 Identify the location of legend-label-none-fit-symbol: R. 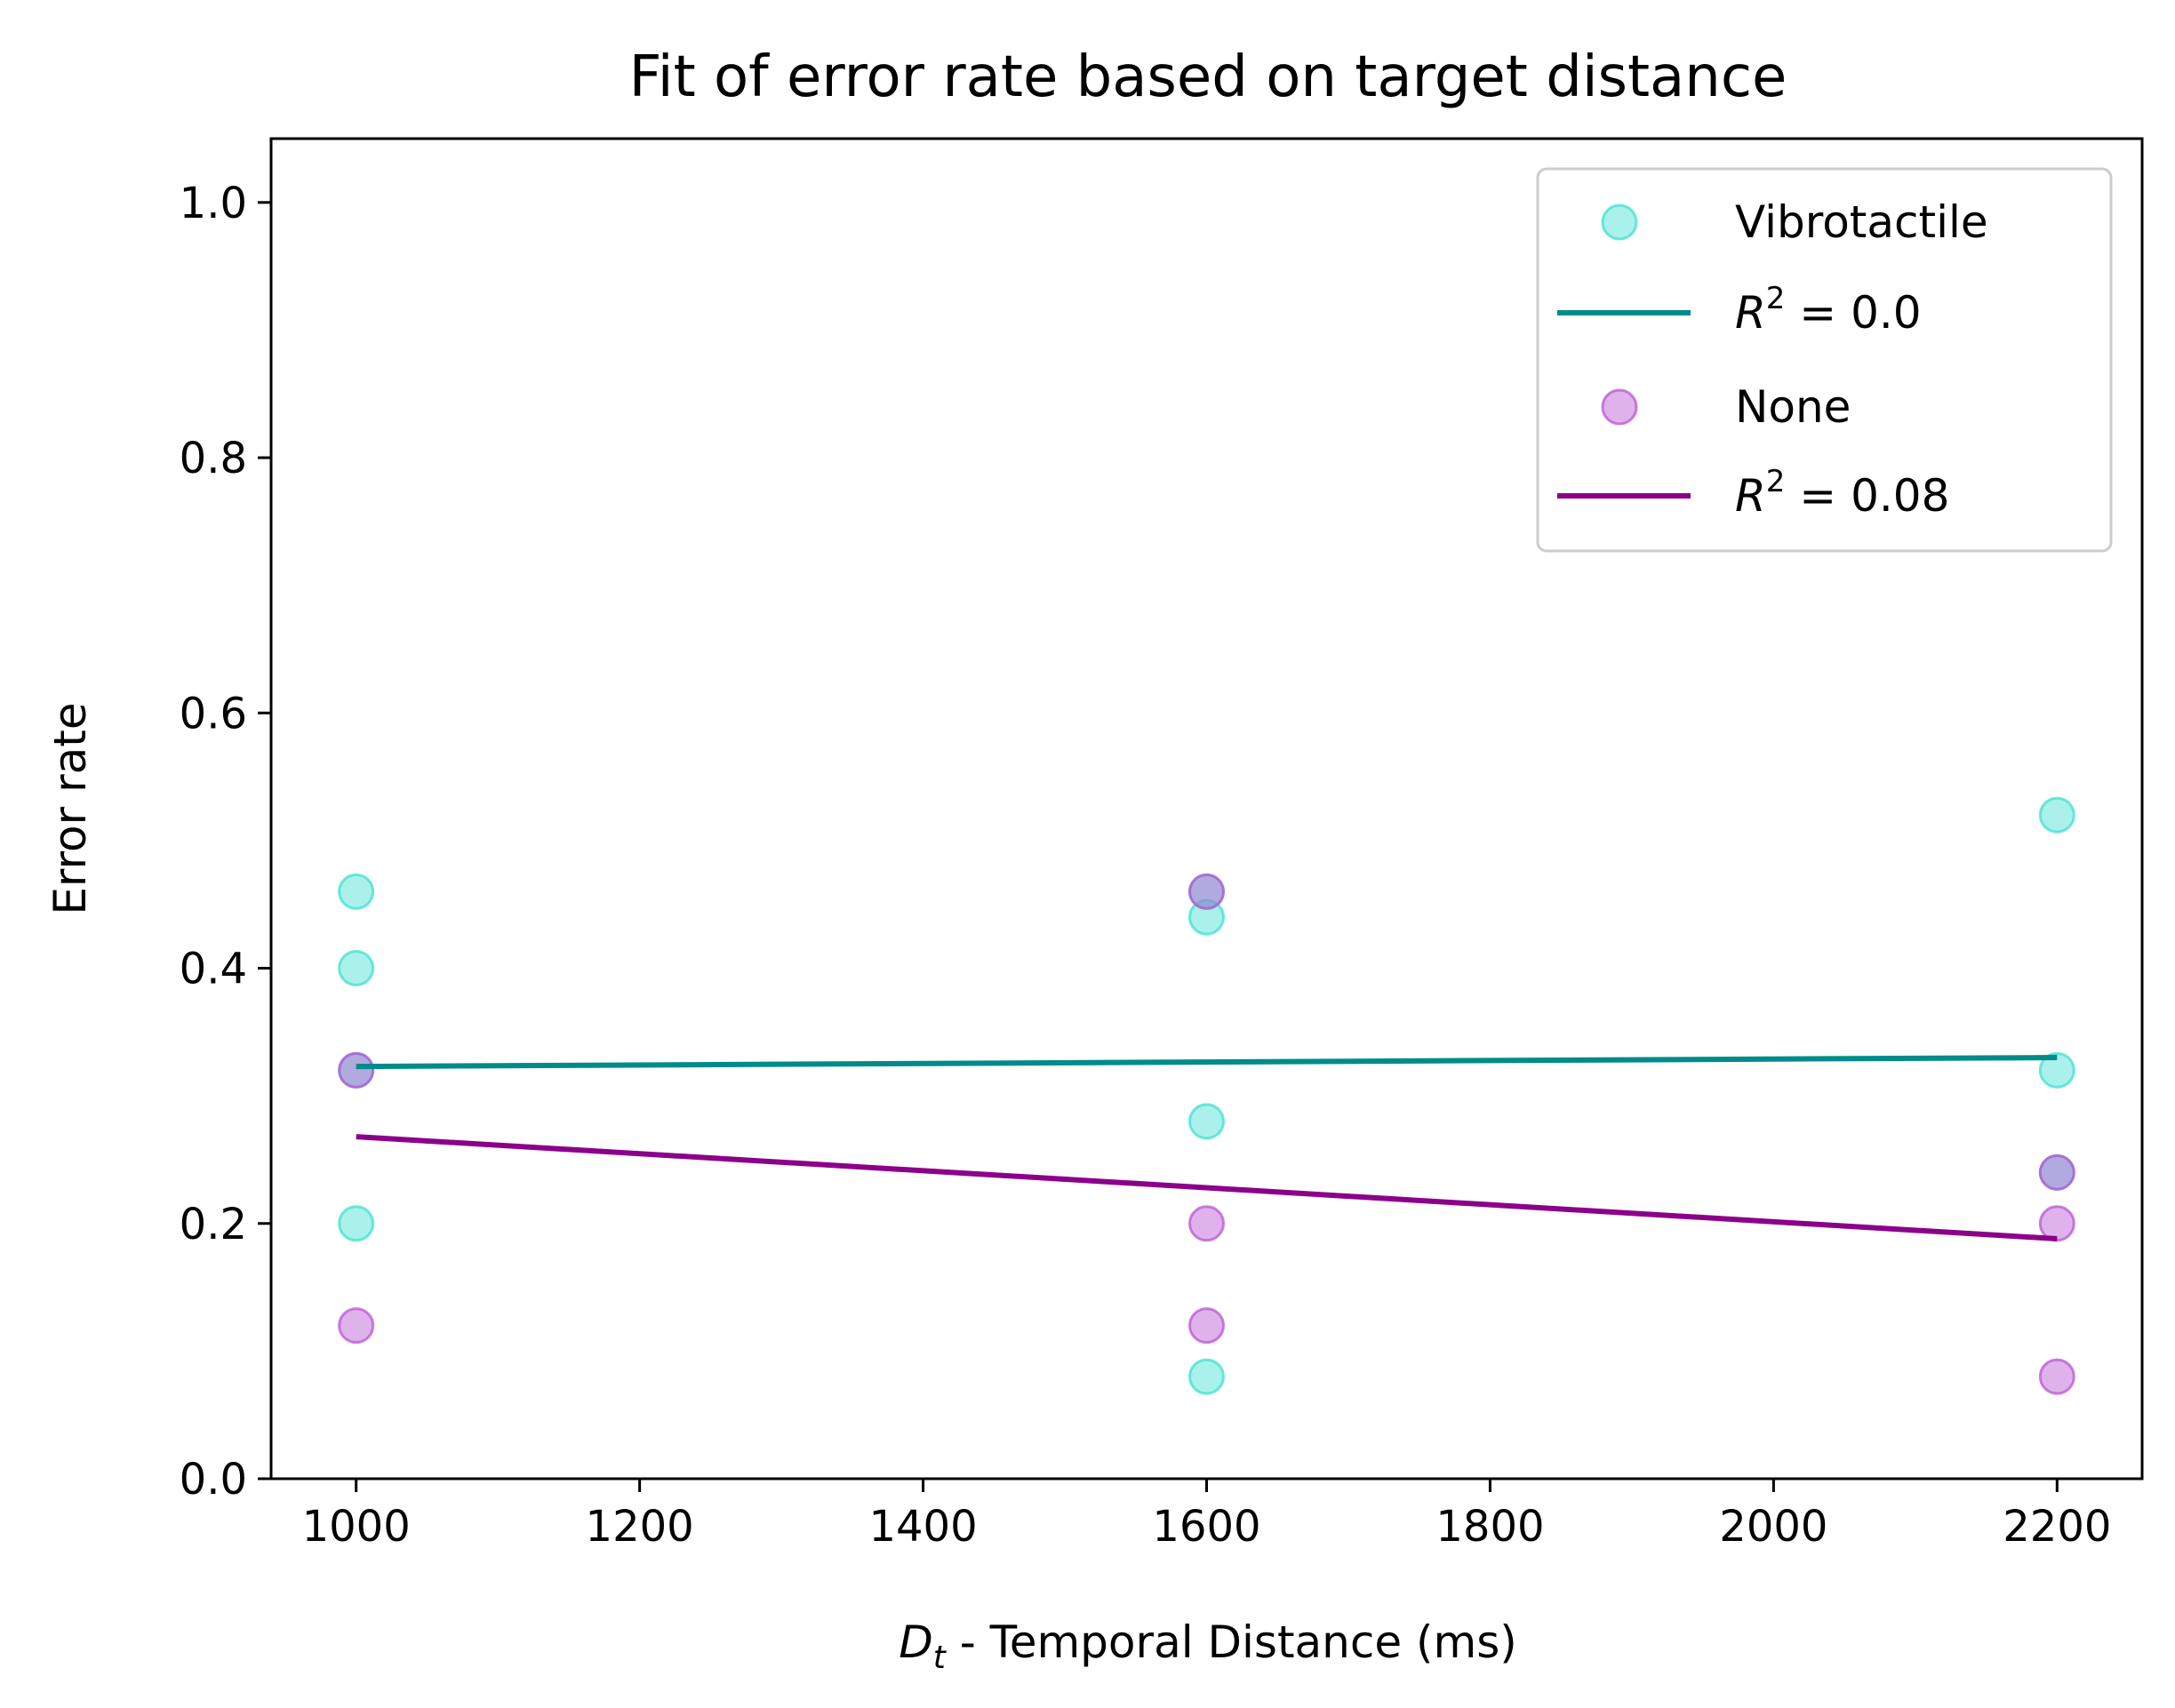
(1750, 496).